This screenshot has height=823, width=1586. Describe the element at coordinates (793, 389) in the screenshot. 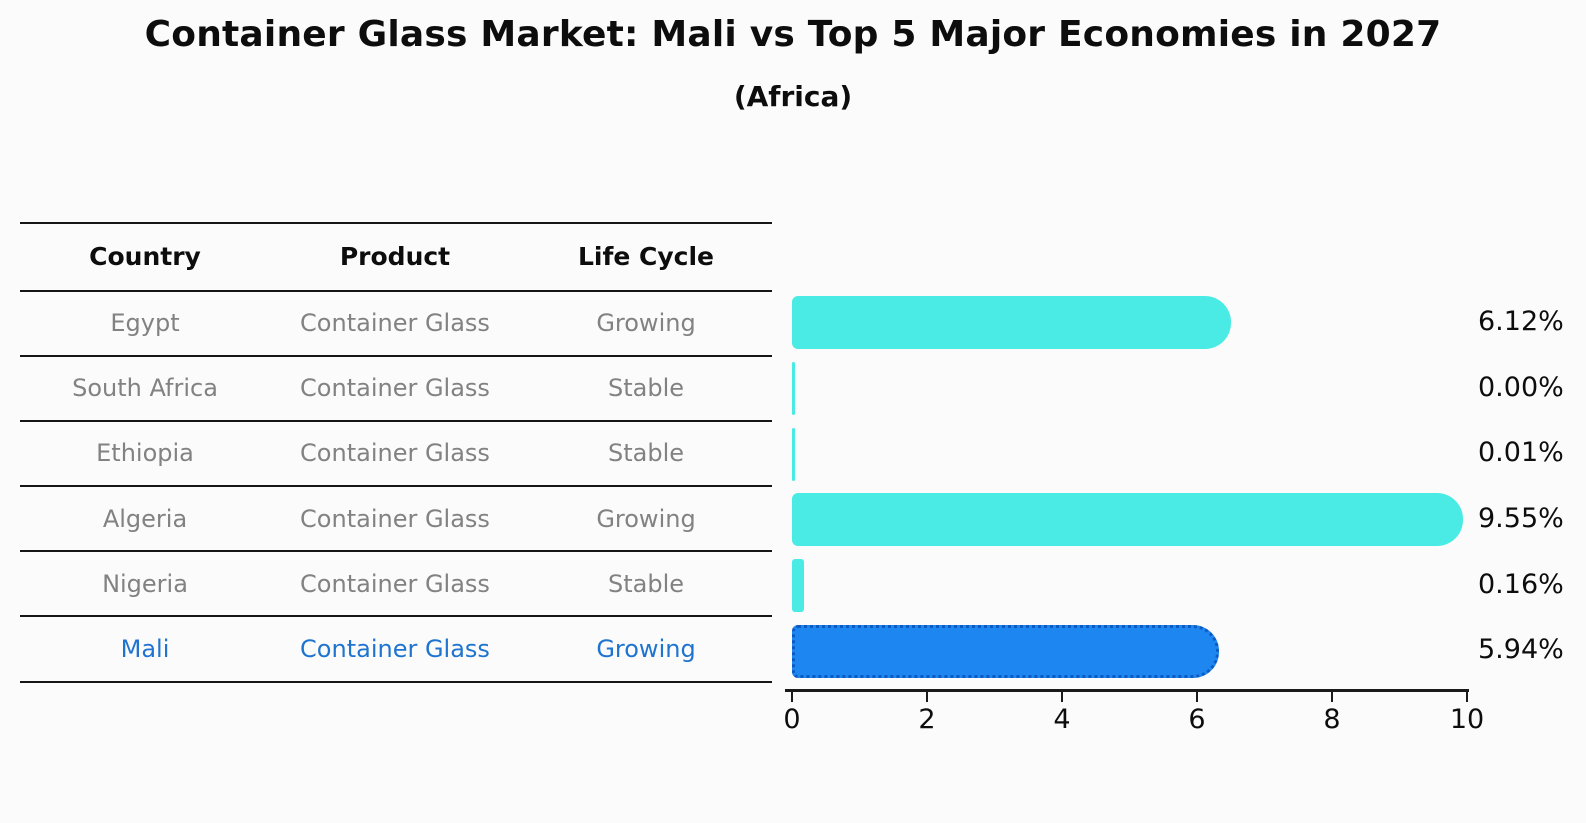

I see `bar-south-africa` at that location.